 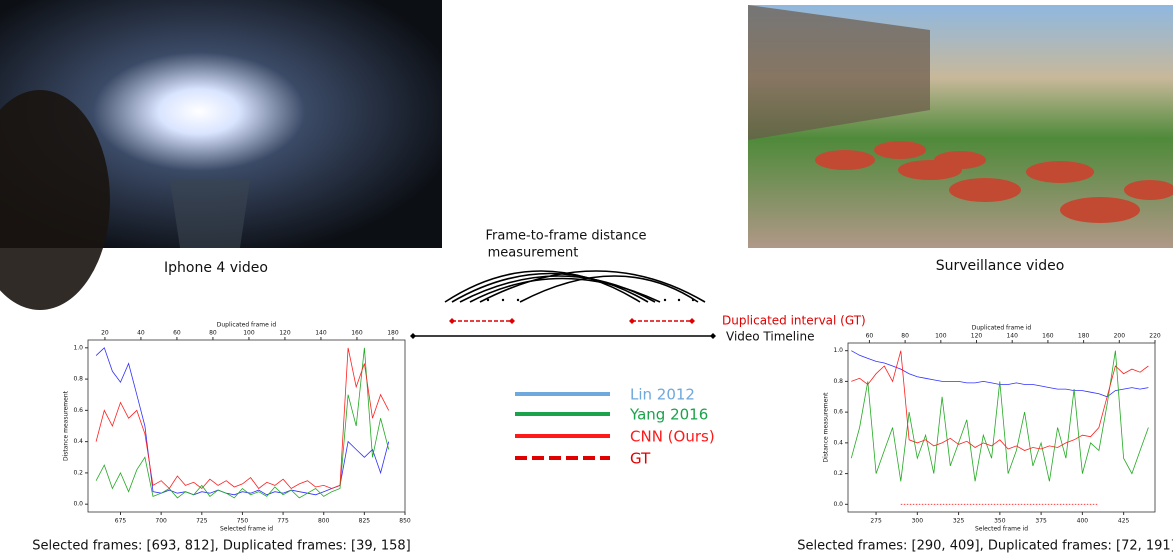 What do you see at coordinates (1124, 521) in the screenshot?
I see `x-tick-label: 425` at bounding box center [1124, 521].